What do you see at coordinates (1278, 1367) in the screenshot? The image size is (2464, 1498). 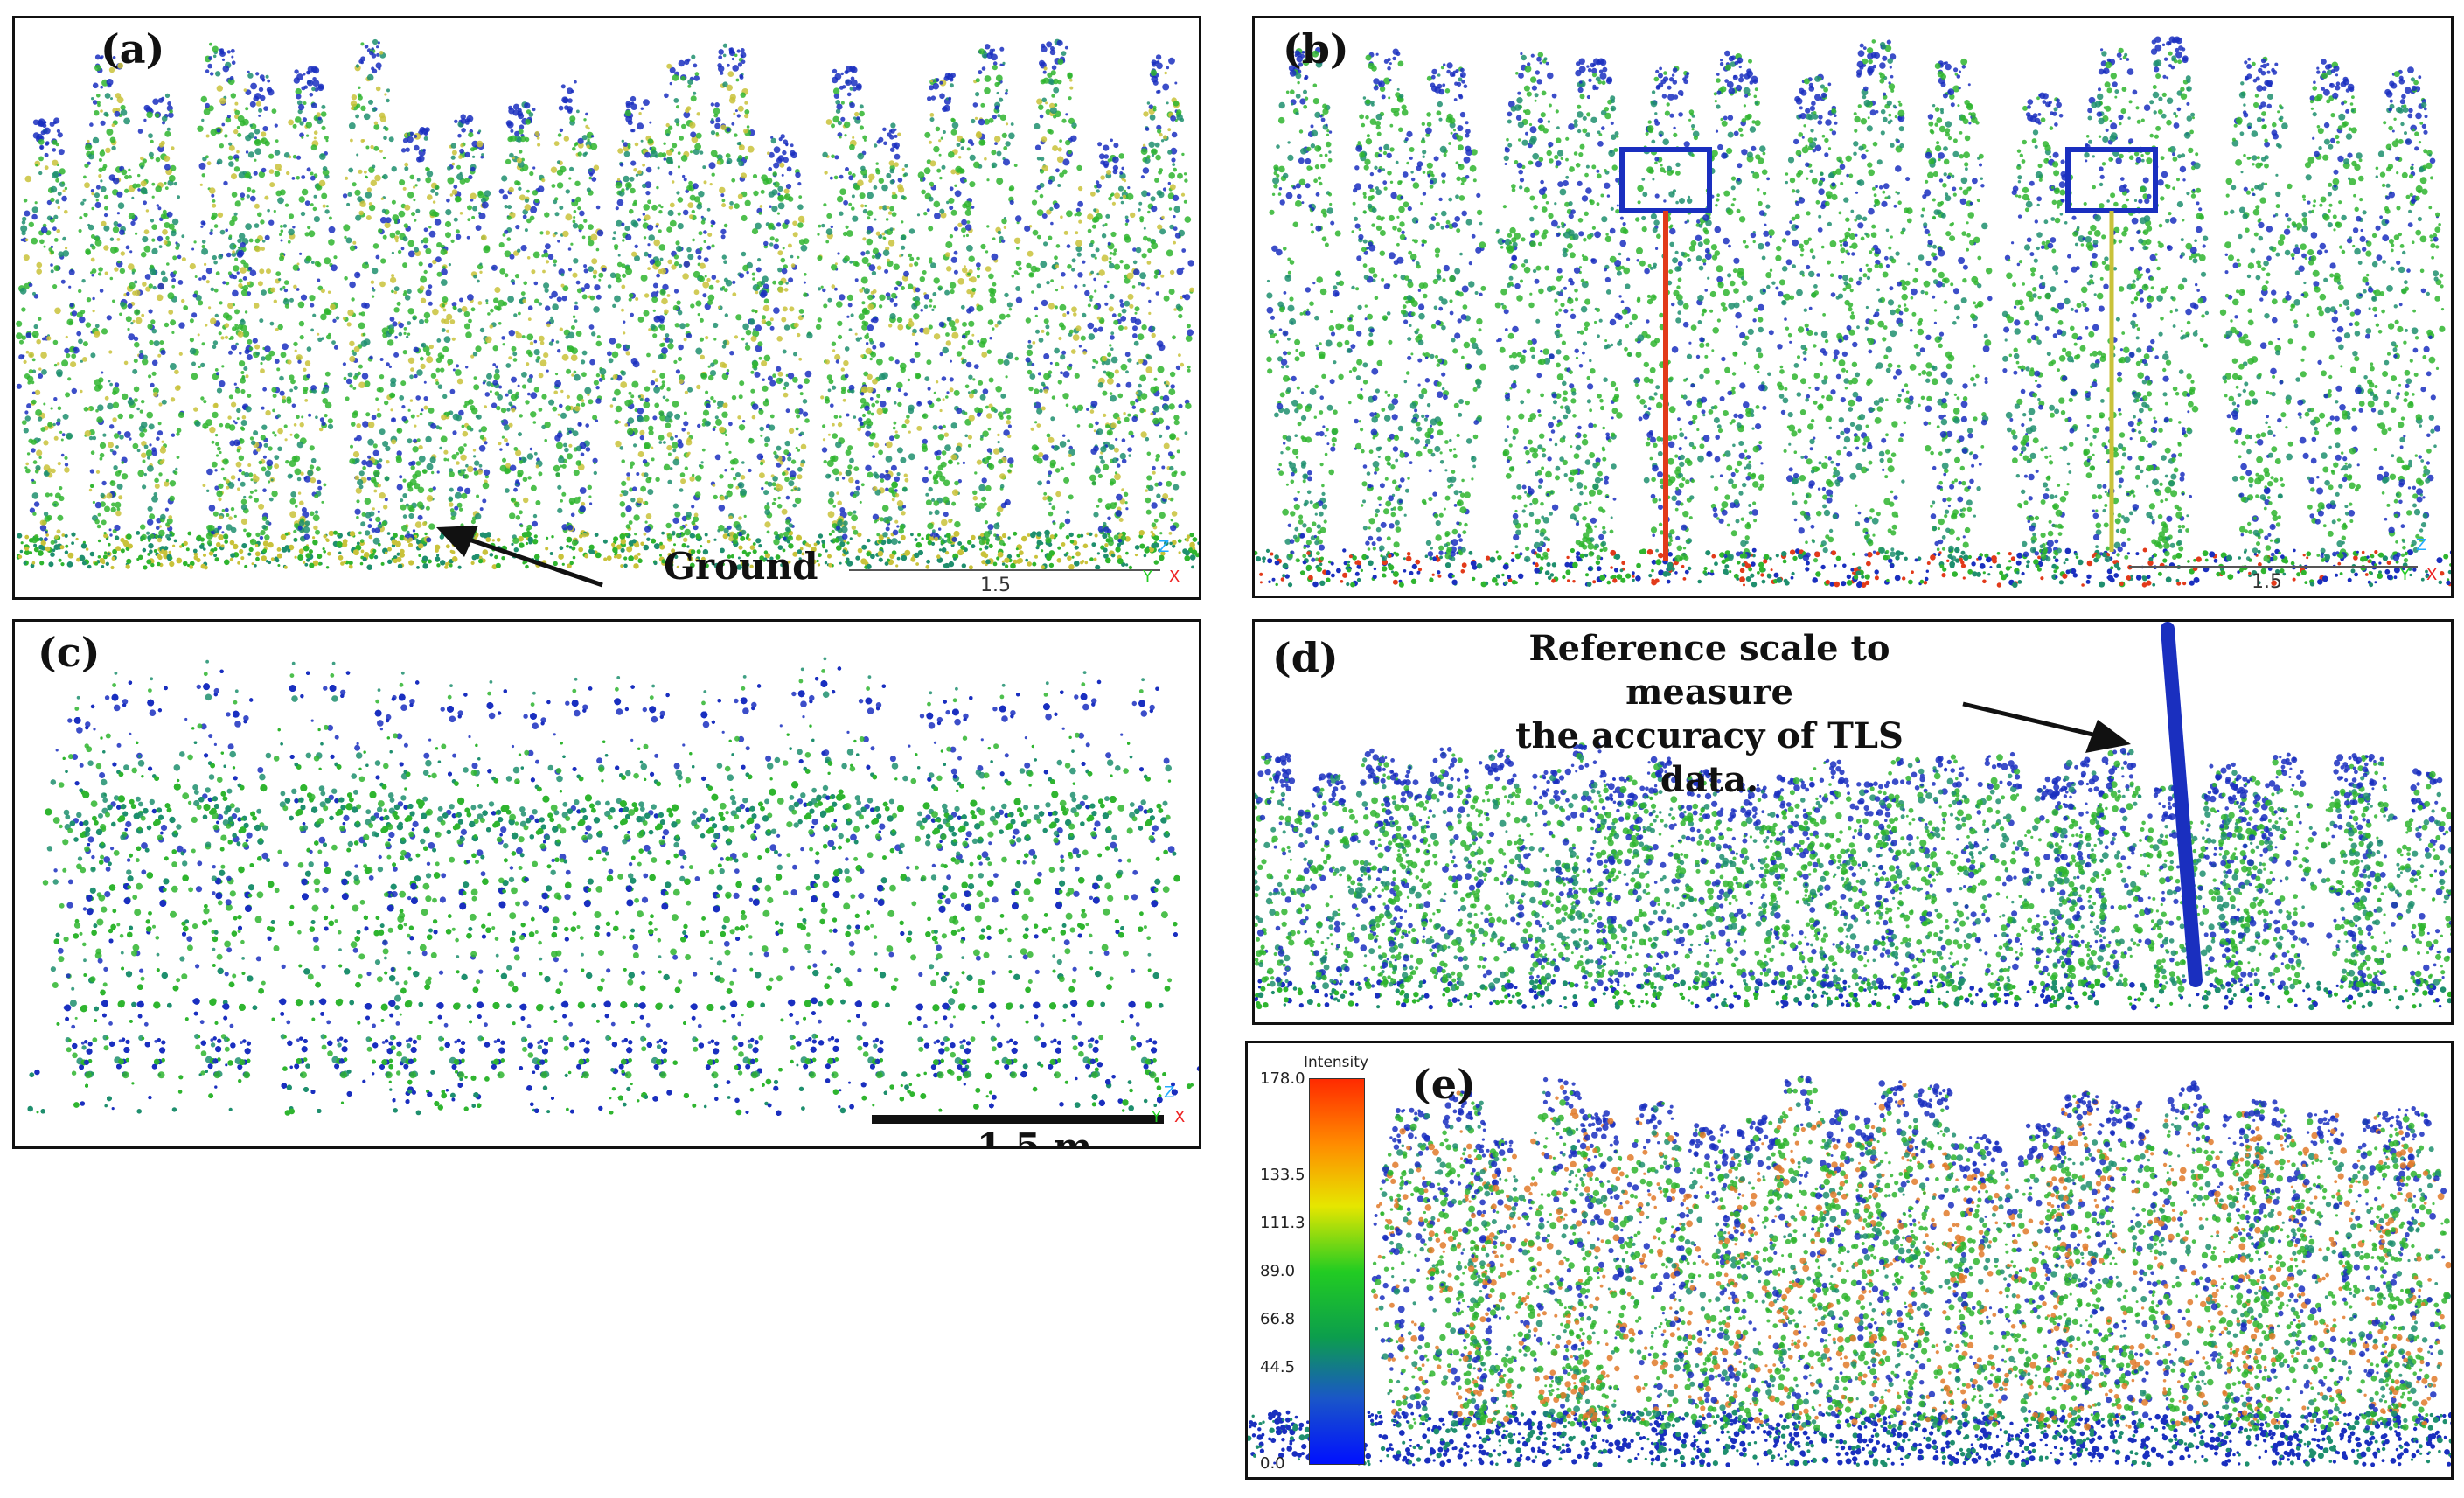 I see `colorbar-tick-label: 44.5` at bounding box center [1278, 1367].